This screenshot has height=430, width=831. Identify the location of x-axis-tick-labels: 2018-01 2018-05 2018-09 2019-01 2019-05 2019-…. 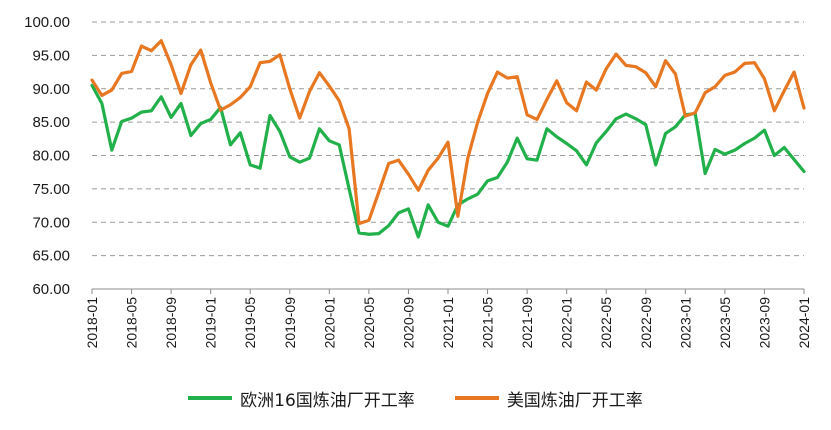
(448, 323).